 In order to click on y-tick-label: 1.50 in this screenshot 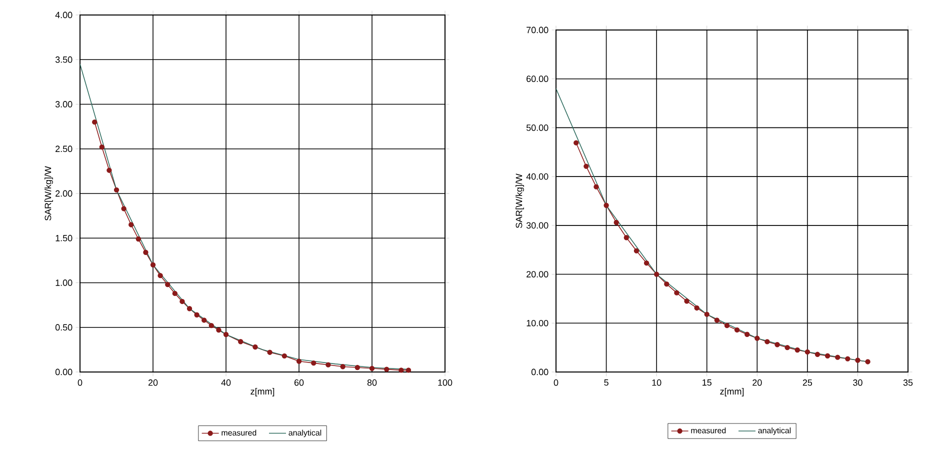, I will do `click(64, 238)`.